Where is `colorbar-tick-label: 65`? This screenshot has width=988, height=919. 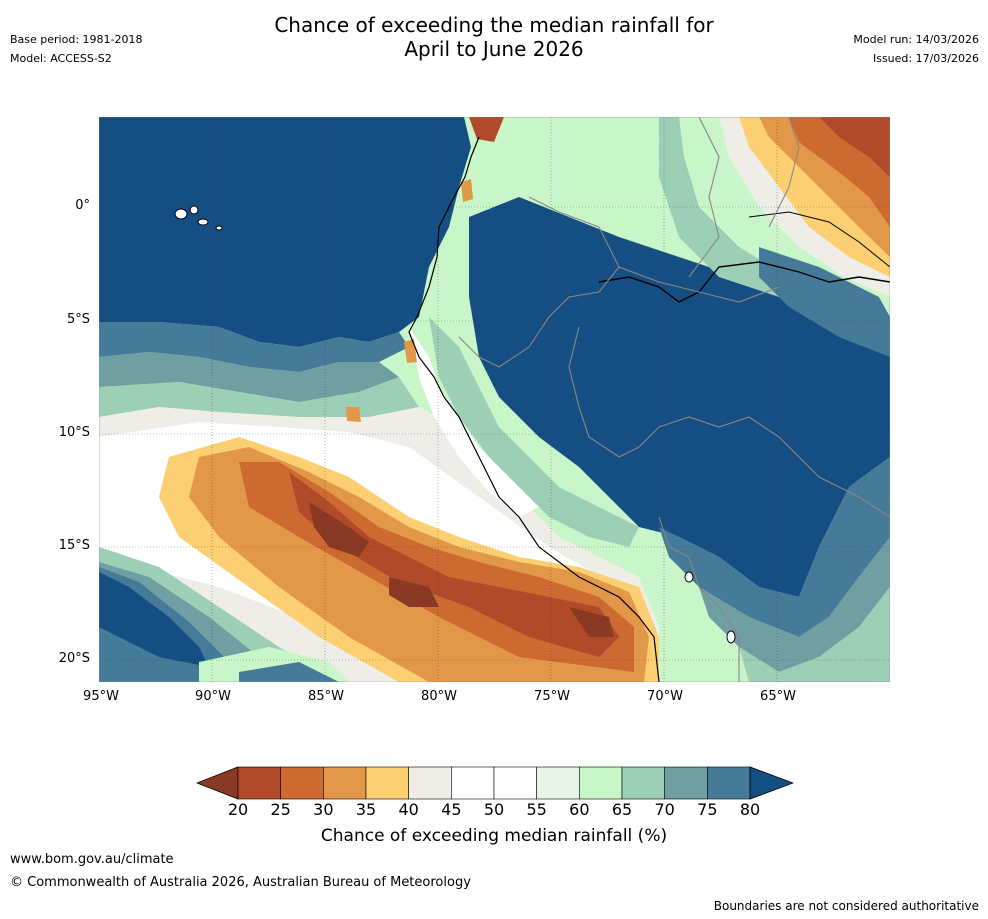
colorbar-tick-label: 65 is located at coordinates (622, 809).